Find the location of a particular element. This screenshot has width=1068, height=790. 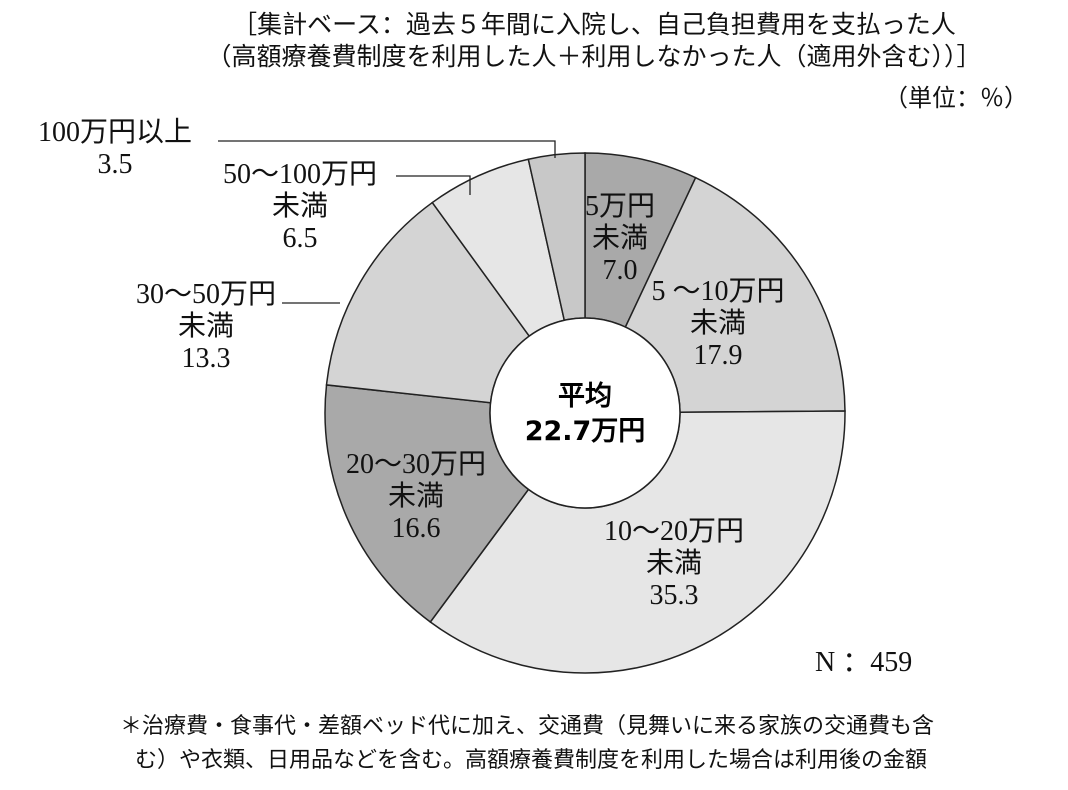

center-label-value: 22.7万円 is located at coordinates (585, 431).